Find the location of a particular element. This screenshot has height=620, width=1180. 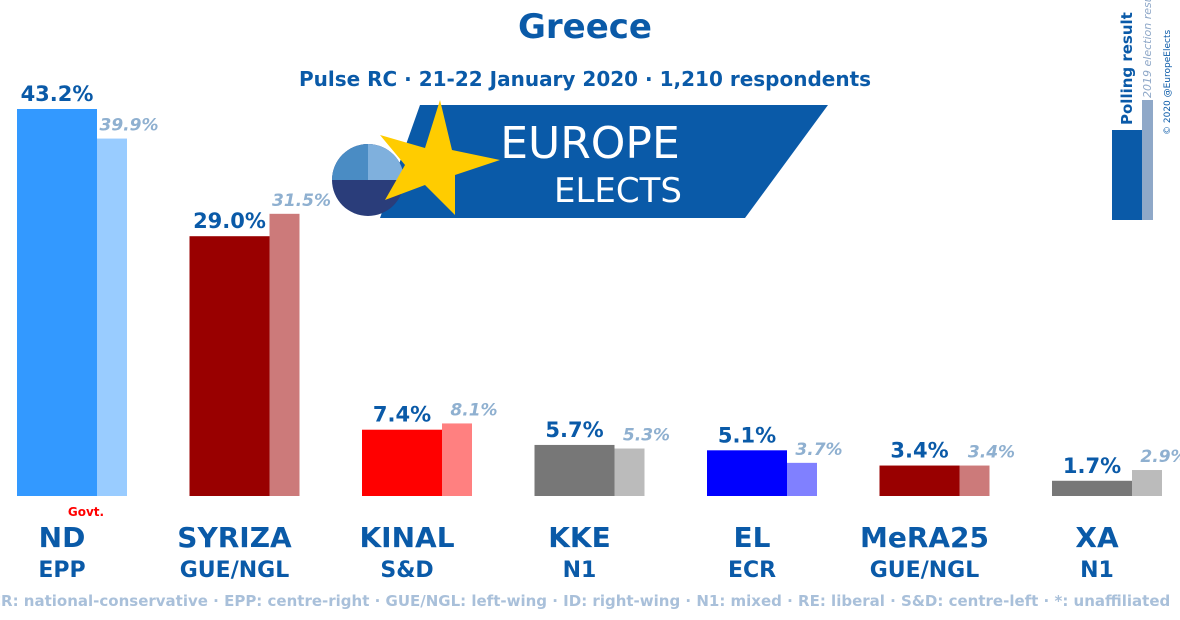

poll-value-label: 1.7% is located at coordinates (1092, 466).